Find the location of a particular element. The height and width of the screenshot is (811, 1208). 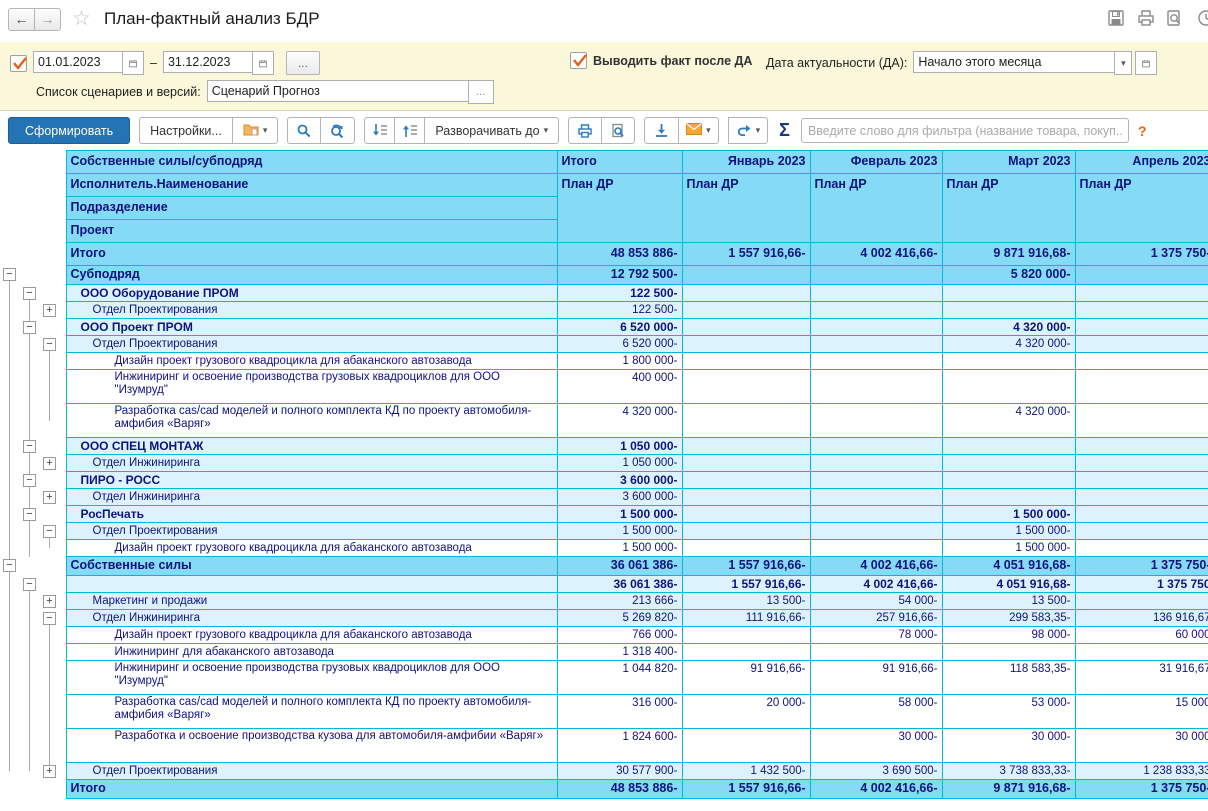

collapse-rows-button is located at coordinates (380, 130).